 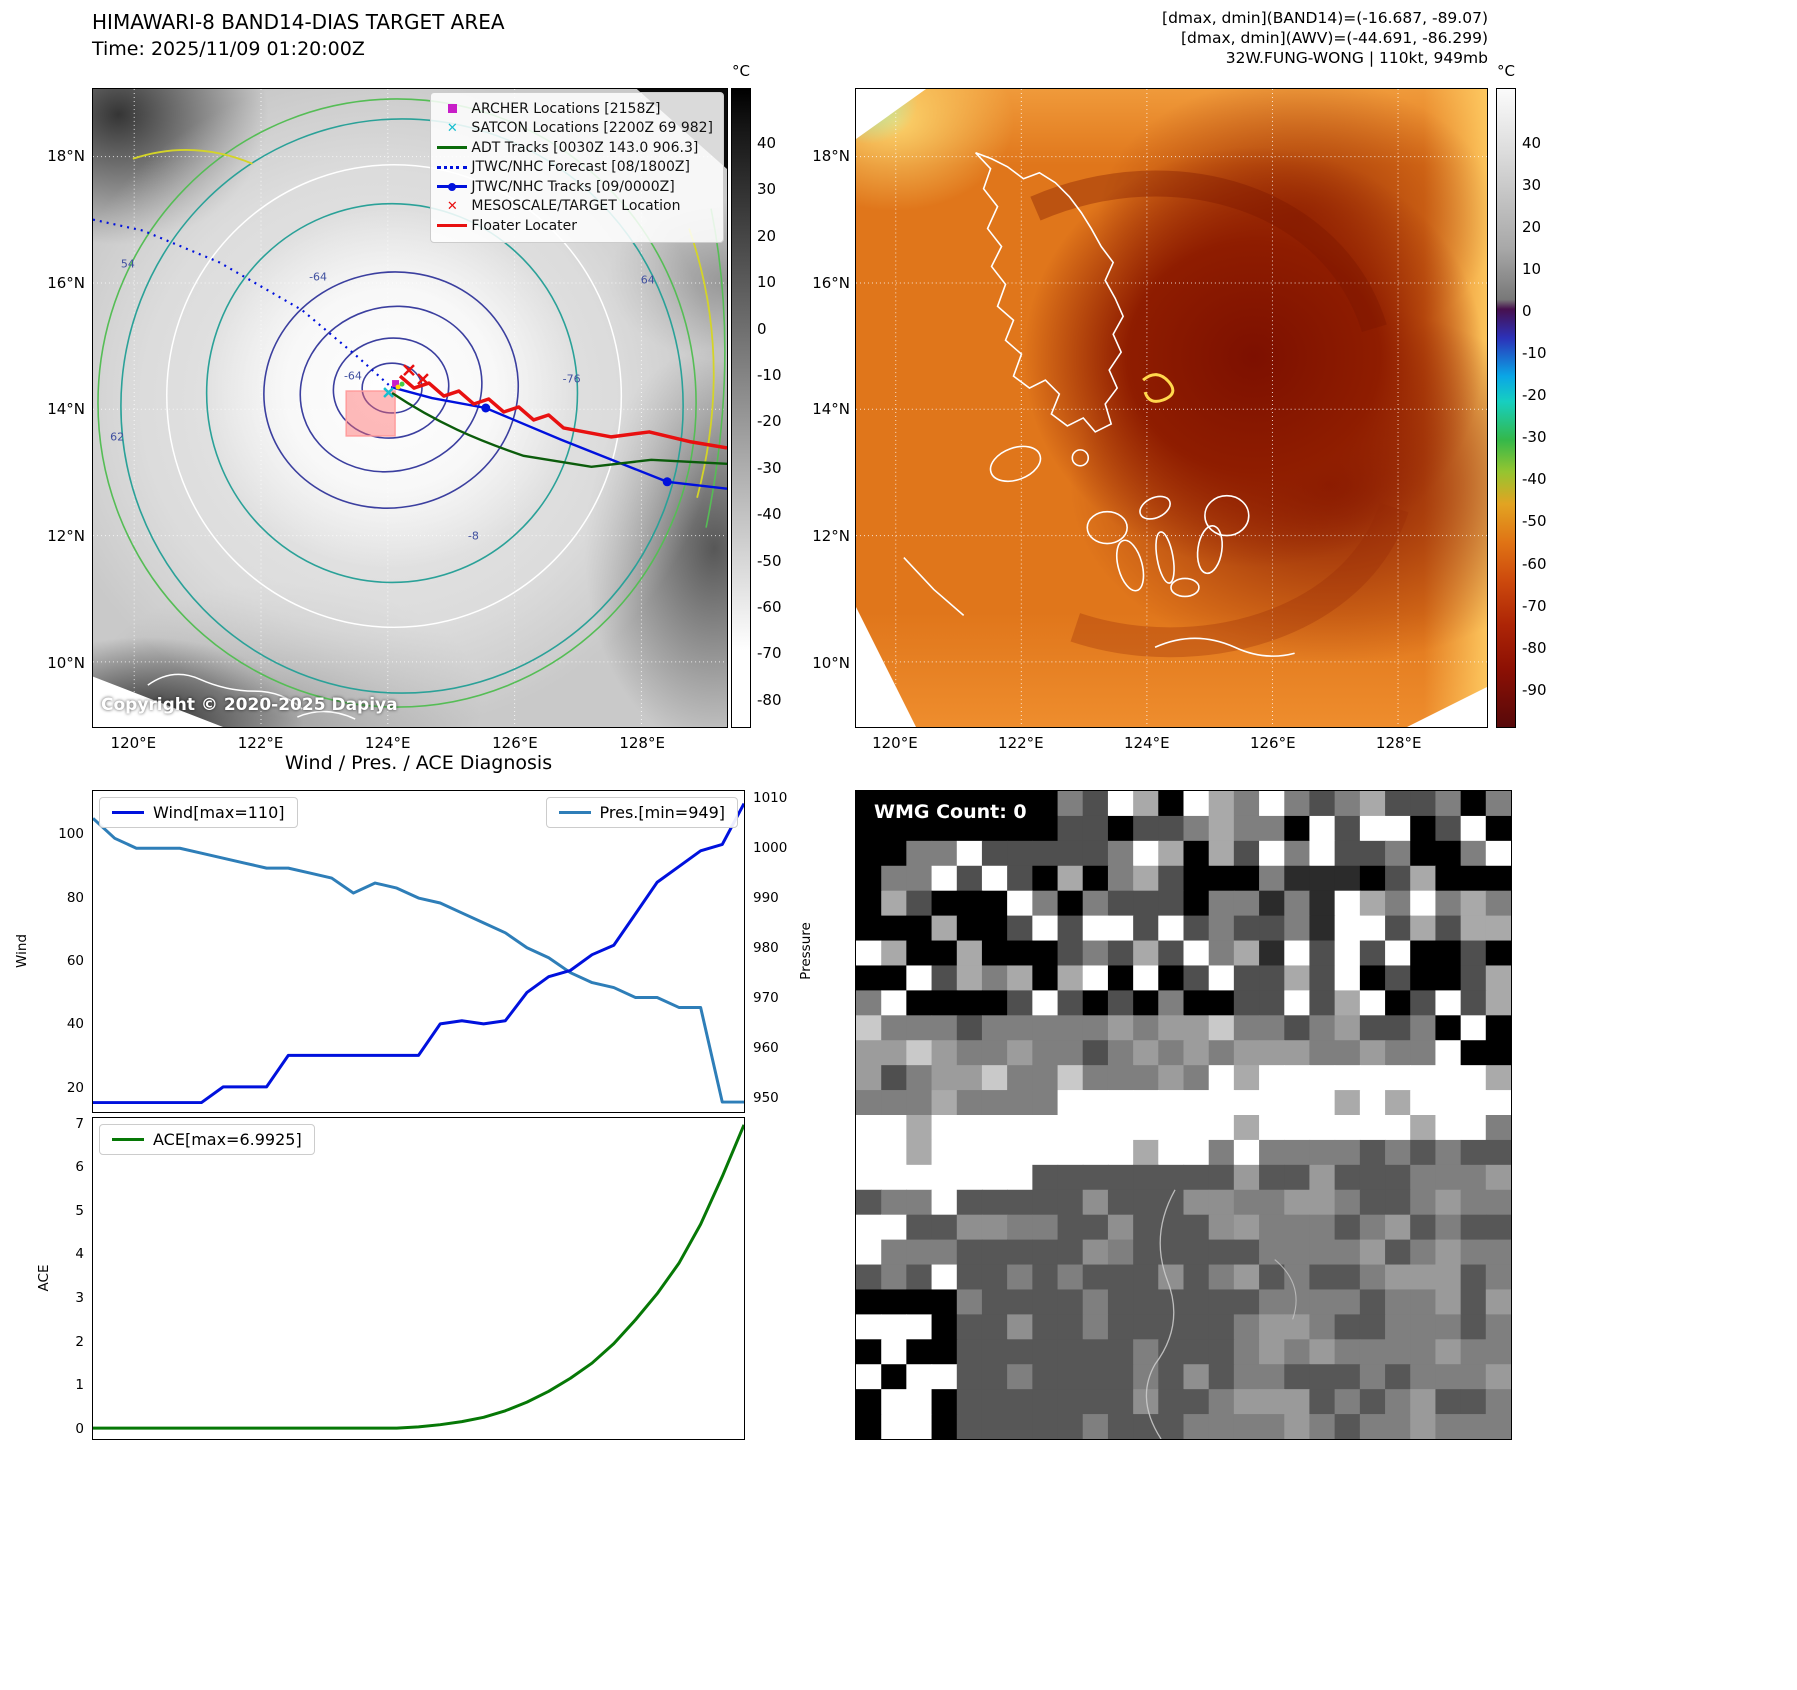 What do you see at coordinates (1356, 58) in the screenshot?
I see `storm-id-intensity: 32W.FUNG-WONG | 110kt, 949mb` at bounding box center [1356, 58].